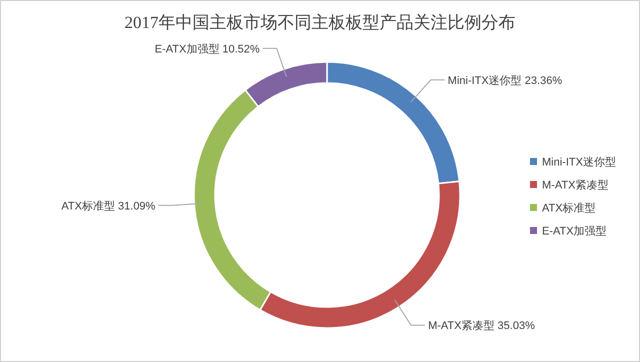  I want to click on category-label: Mini-ITX迷你型 23.36%, so click(505, 80).